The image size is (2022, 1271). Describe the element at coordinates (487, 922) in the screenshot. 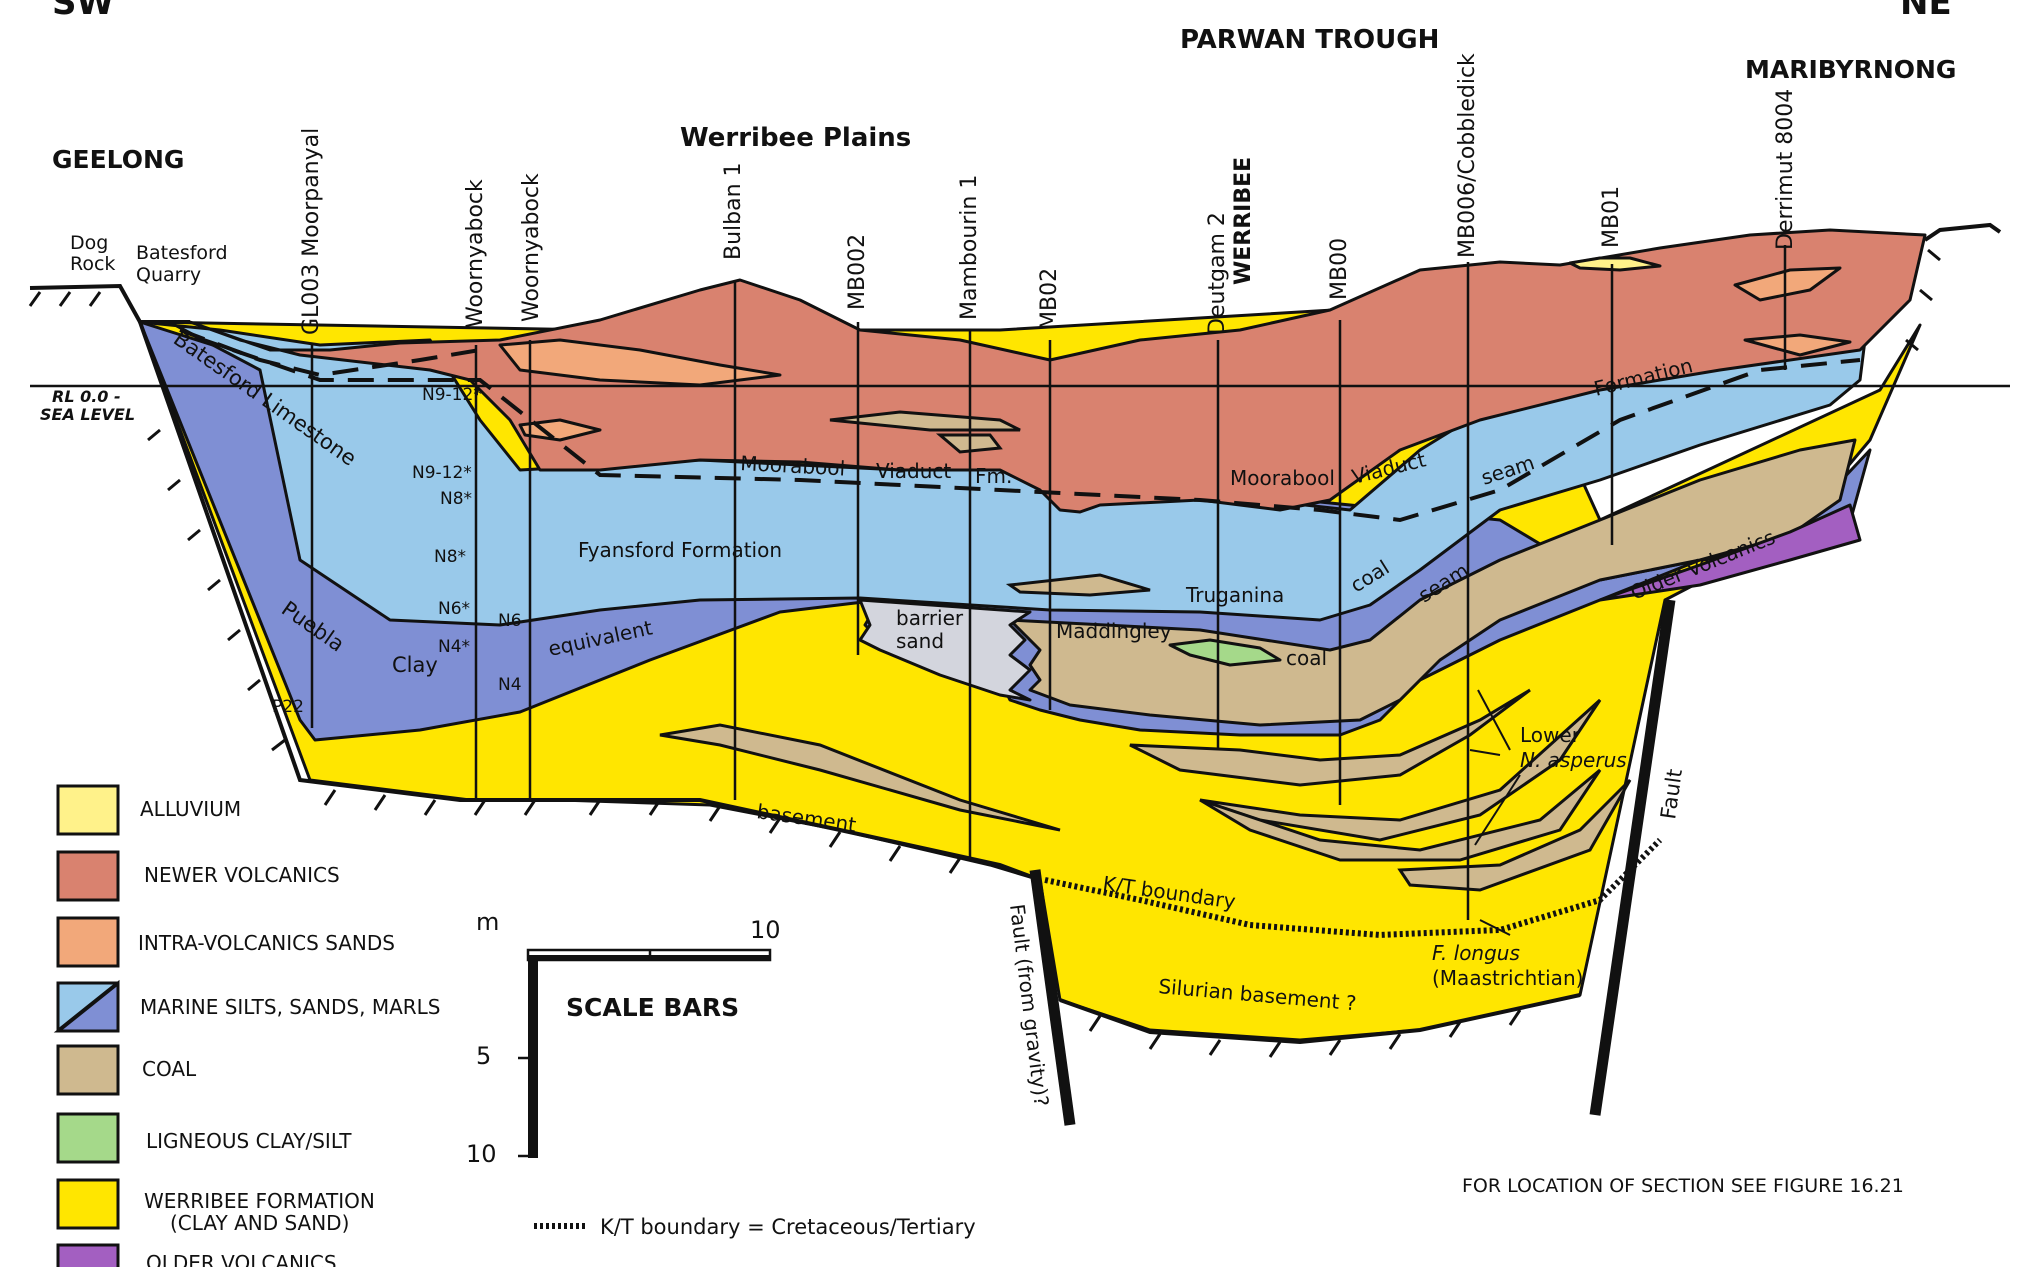

I see `scale-unit: m` at that location.